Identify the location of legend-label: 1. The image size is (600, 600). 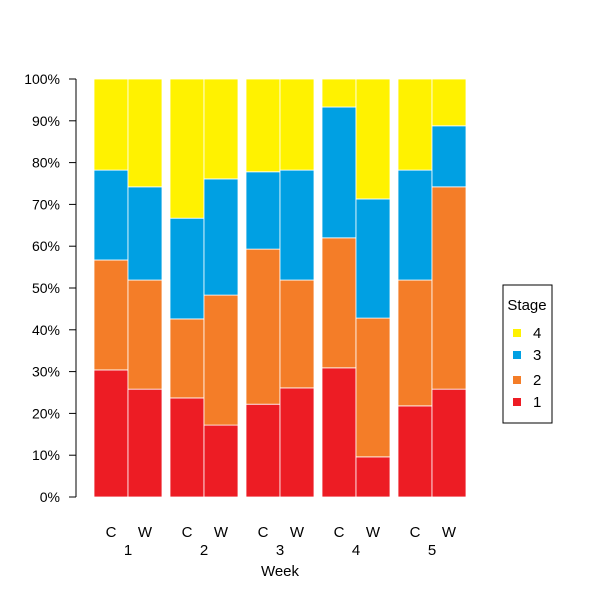
(537, 402).